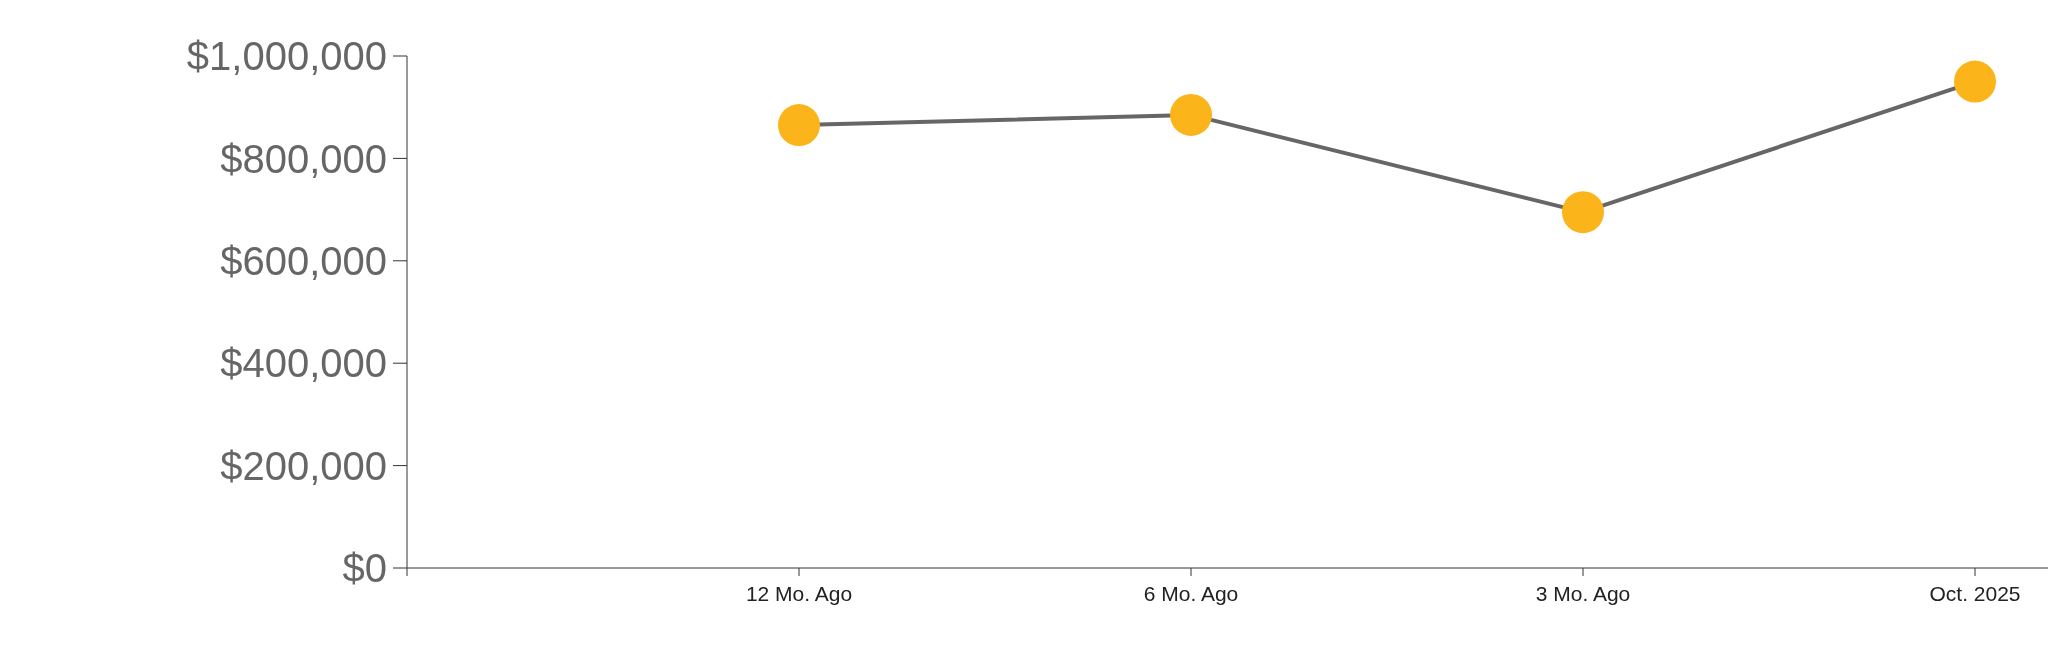 The height and width of the screenshot is (663, 2048). What do you see at coordinates (303, 465) in the screenshot?
I see `y-tick-label: $200,000` at bounding box center [303, 465].